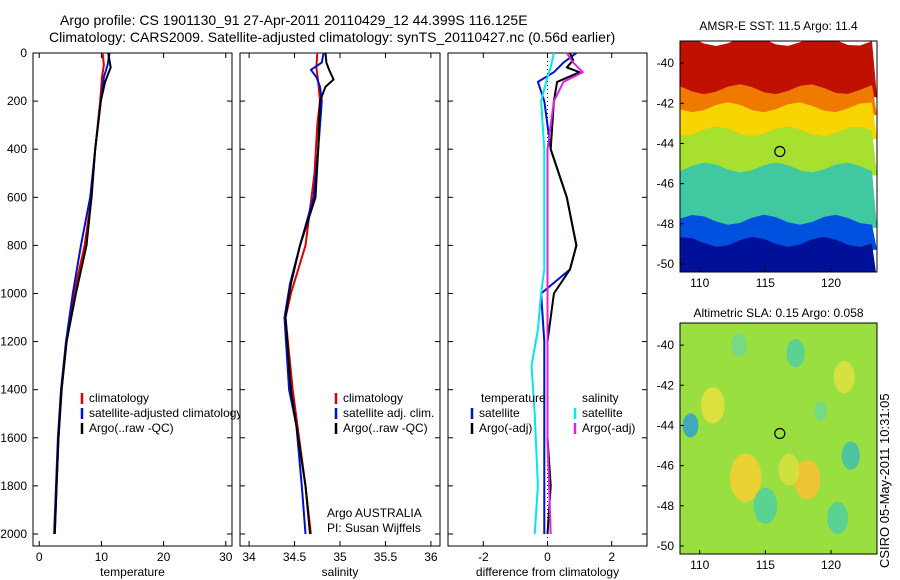  Describe the element at coordinates (13, 534) in the screenshot. I see `y-tick-label: 2000` at that location.